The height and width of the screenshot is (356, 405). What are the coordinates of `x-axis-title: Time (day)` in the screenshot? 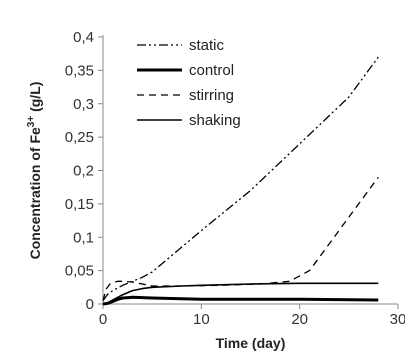 It's located at (251, 343).